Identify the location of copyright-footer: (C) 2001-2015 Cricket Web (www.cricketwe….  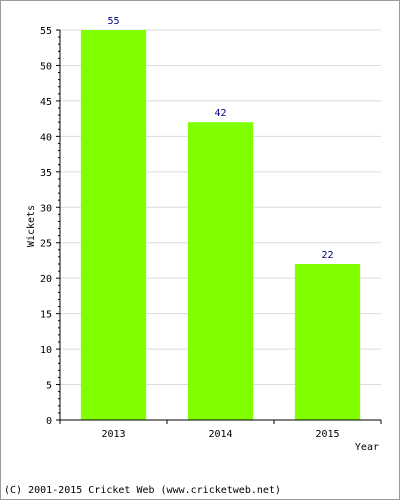
(142, 490).